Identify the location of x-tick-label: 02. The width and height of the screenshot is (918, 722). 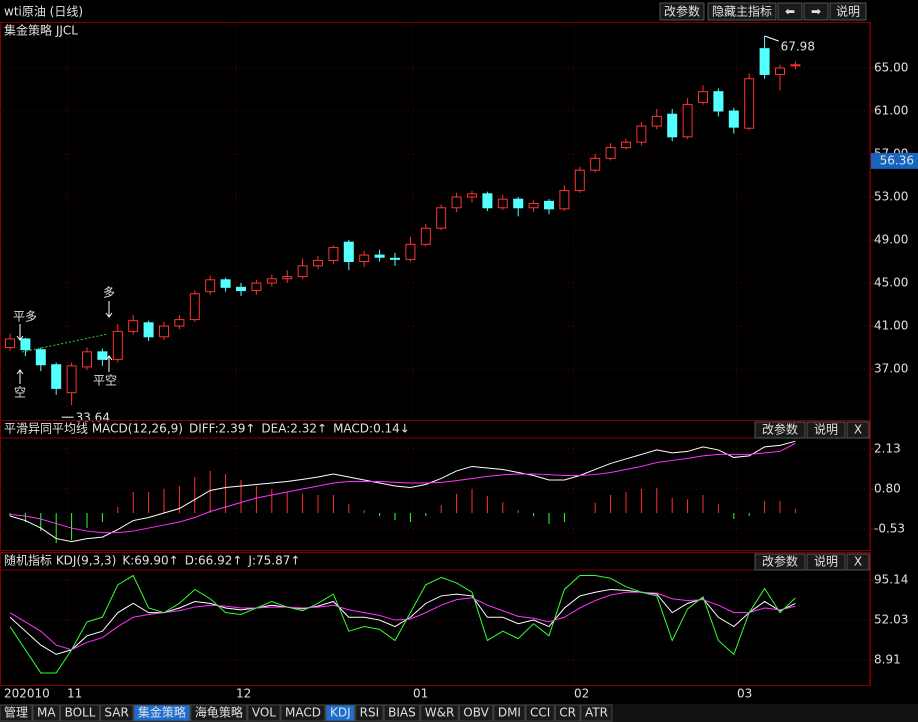
(581, 694).